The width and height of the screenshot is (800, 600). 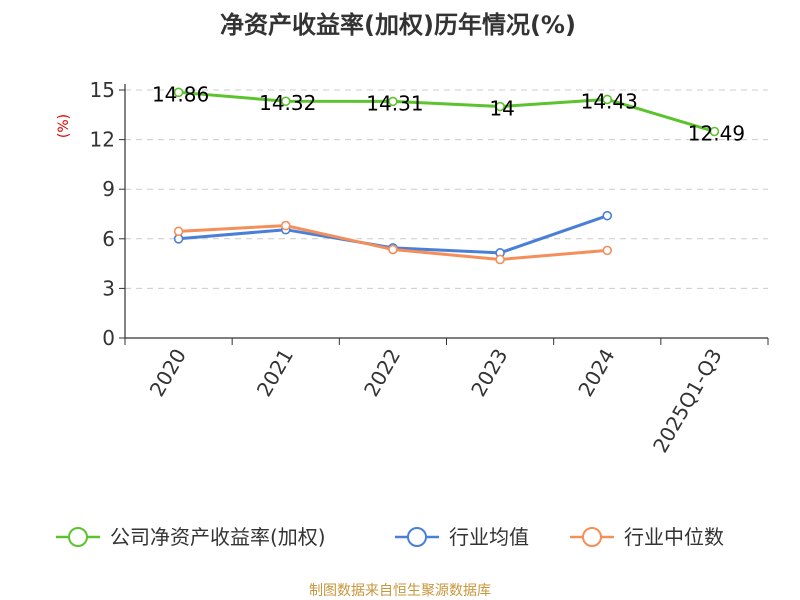 I want to click on legend: 公司净资产收益率(加权) 行业均值 行业中位数, so click(x=390, y=537).